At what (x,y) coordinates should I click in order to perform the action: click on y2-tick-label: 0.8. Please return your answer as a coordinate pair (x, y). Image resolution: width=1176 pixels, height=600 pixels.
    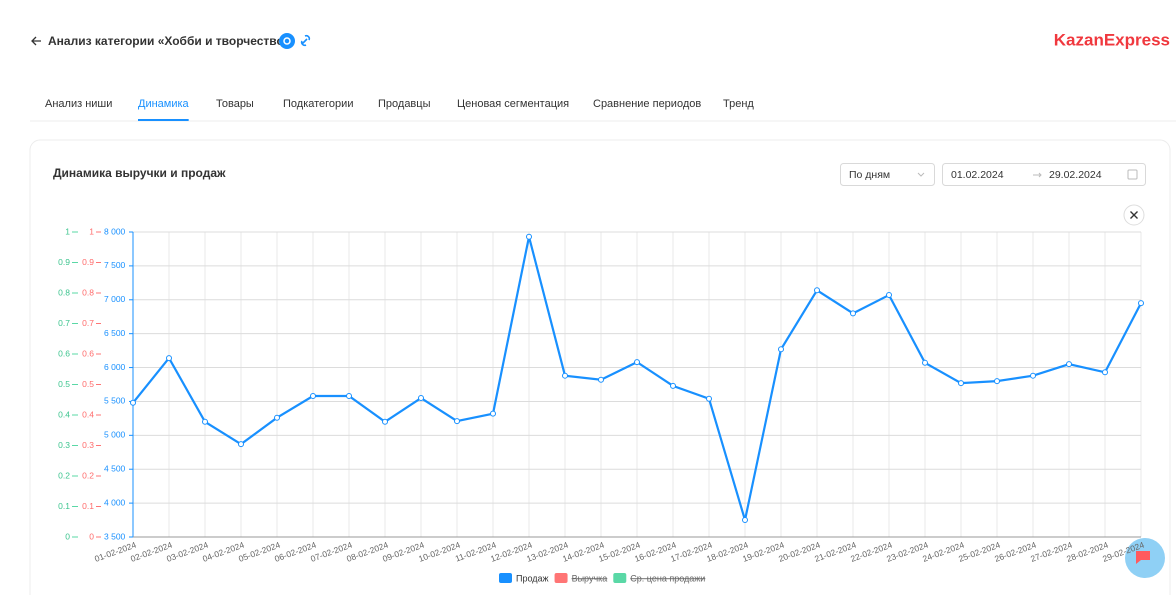
    Looking at the image, I should click on (88, 292).